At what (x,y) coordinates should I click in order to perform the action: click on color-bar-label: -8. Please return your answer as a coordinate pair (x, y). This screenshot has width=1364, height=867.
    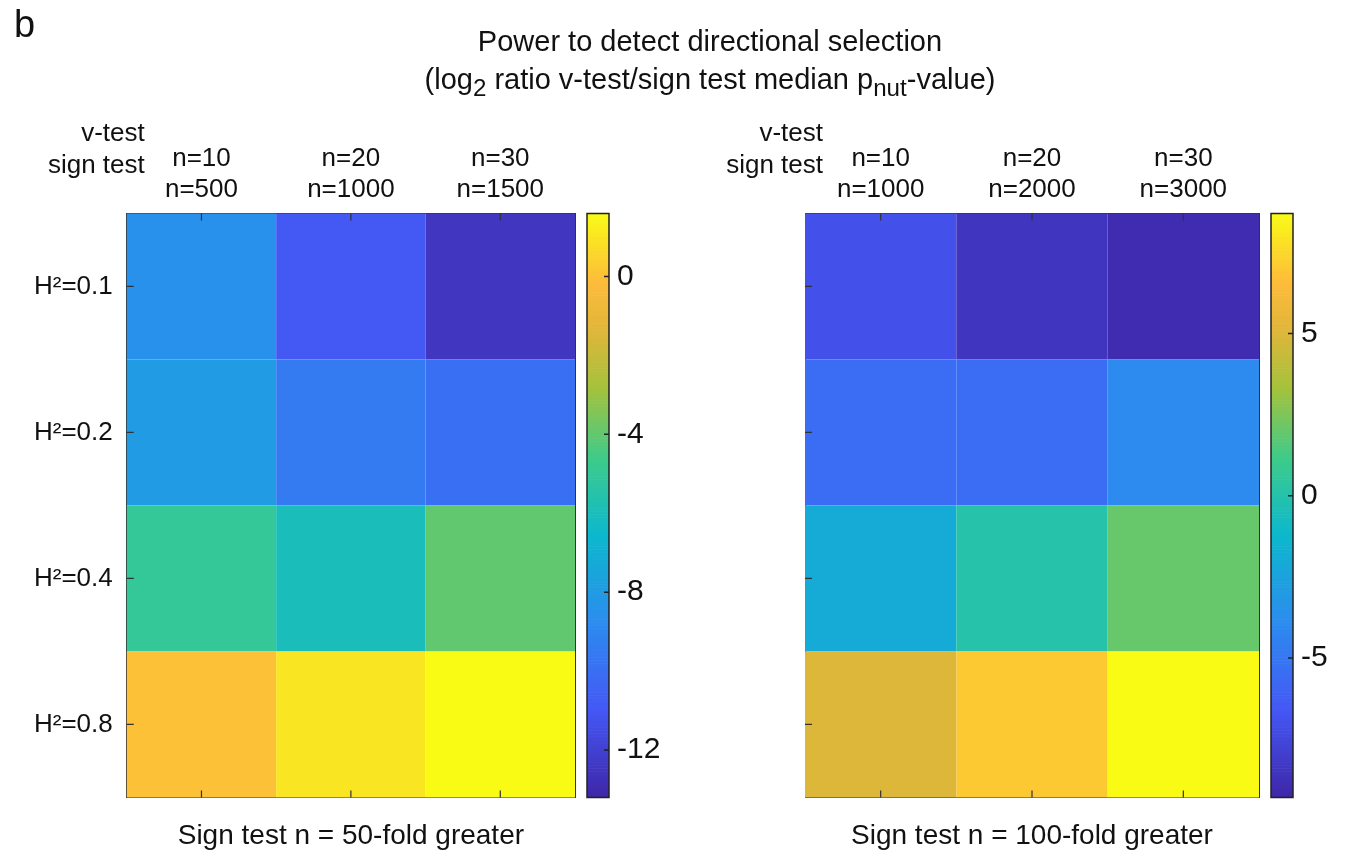
    Looking at the image, I should click on (630, 590).